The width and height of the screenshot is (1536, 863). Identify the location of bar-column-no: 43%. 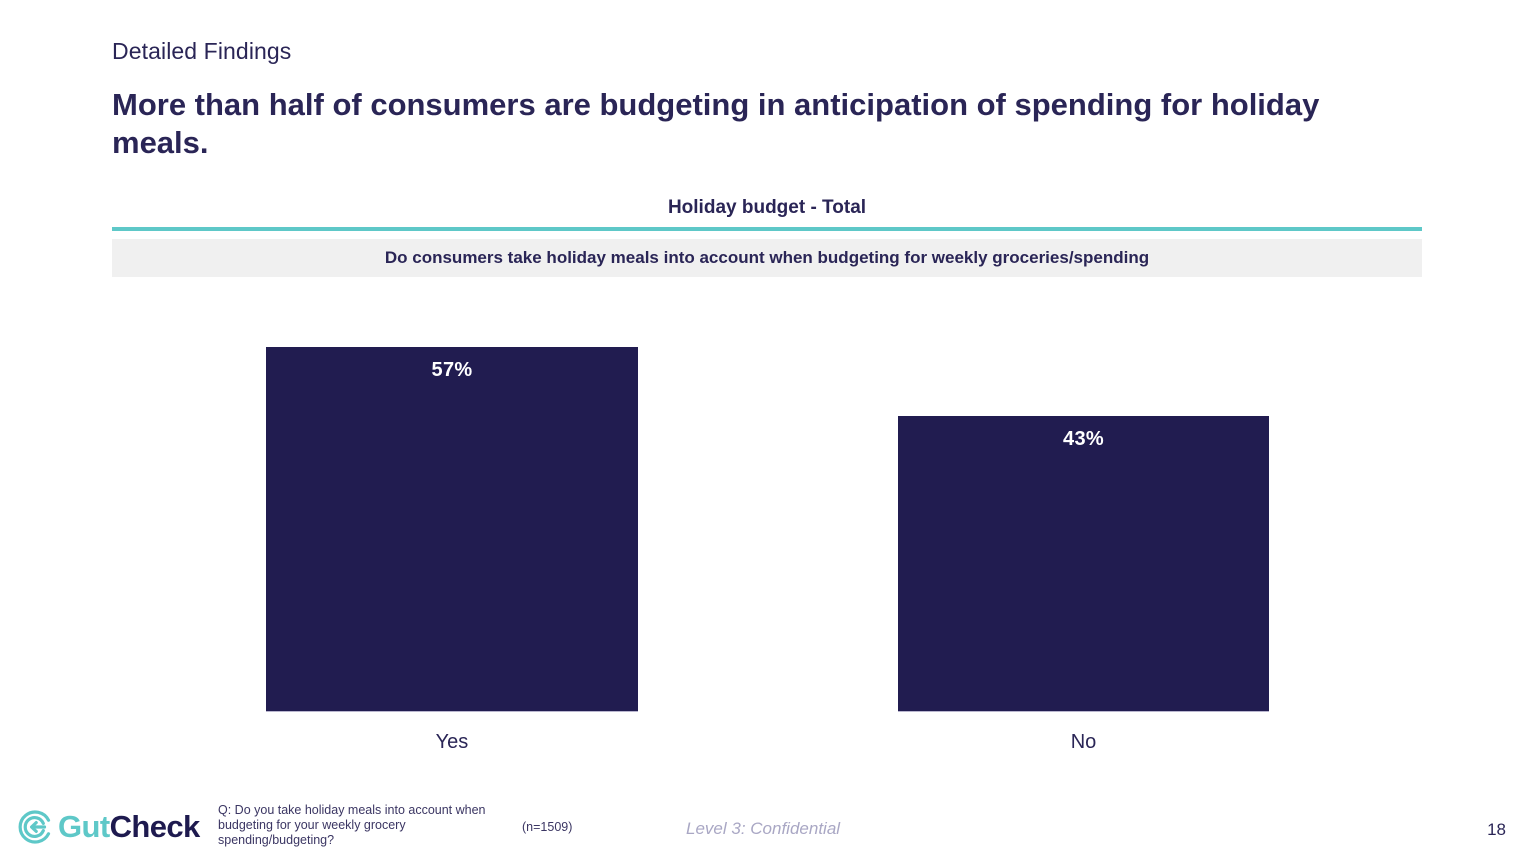
(1083, 529).